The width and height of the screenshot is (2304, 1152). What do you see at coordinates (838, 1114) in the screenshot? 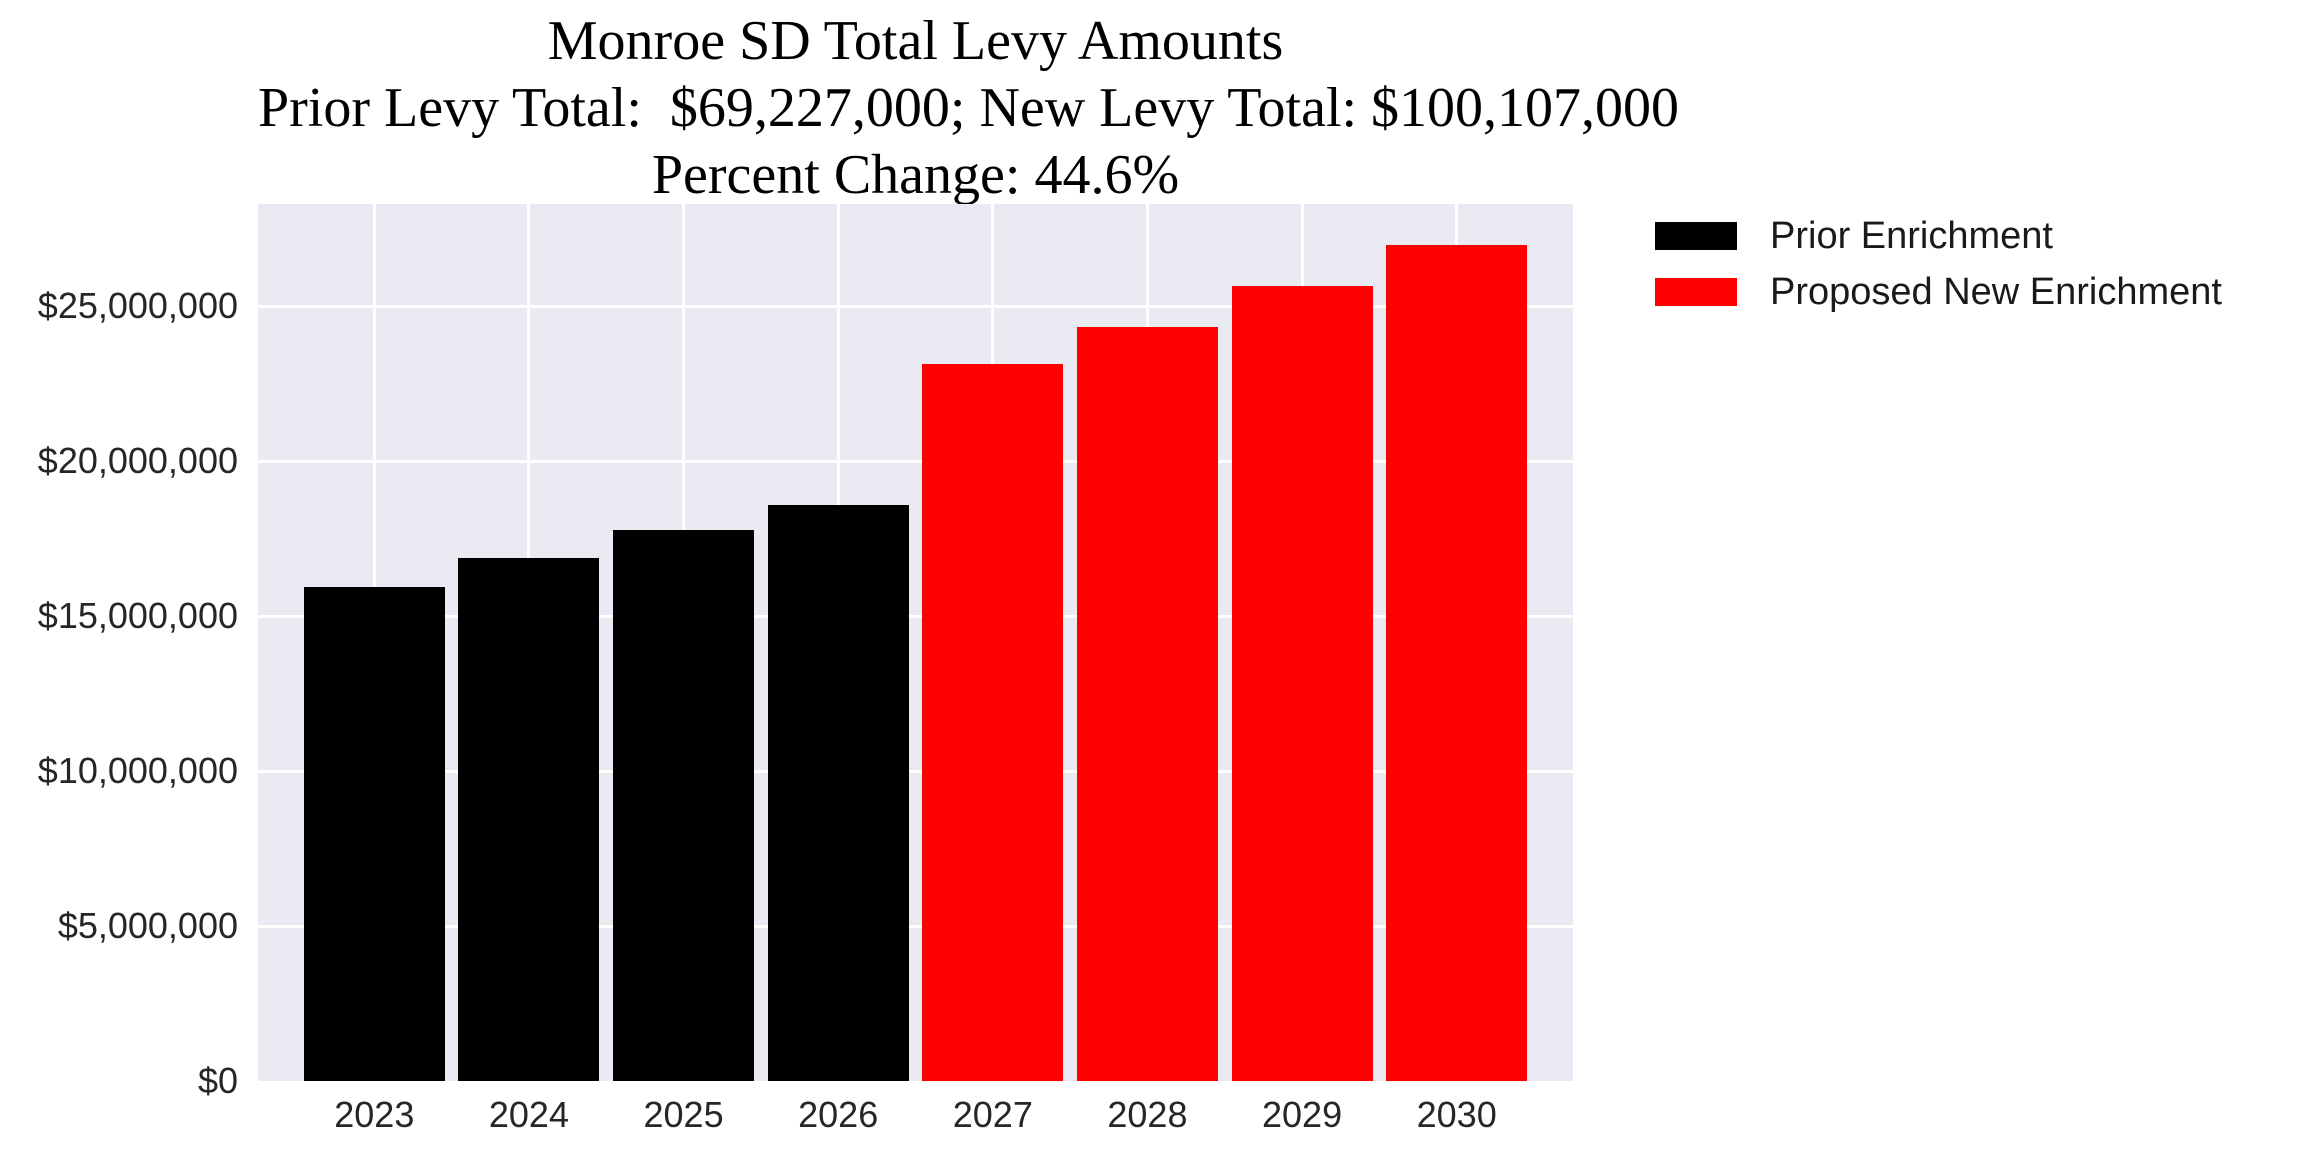
I see `x-tick-label-2026: 2026` at bounding box center [838, 1114].